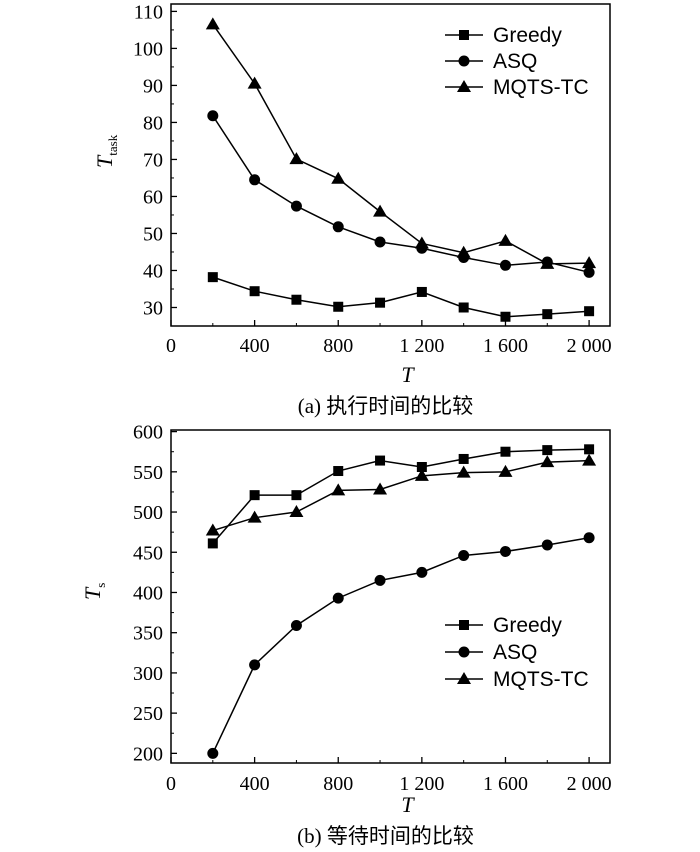  I want to click on y-tick-label: 80, so click(153, 123).